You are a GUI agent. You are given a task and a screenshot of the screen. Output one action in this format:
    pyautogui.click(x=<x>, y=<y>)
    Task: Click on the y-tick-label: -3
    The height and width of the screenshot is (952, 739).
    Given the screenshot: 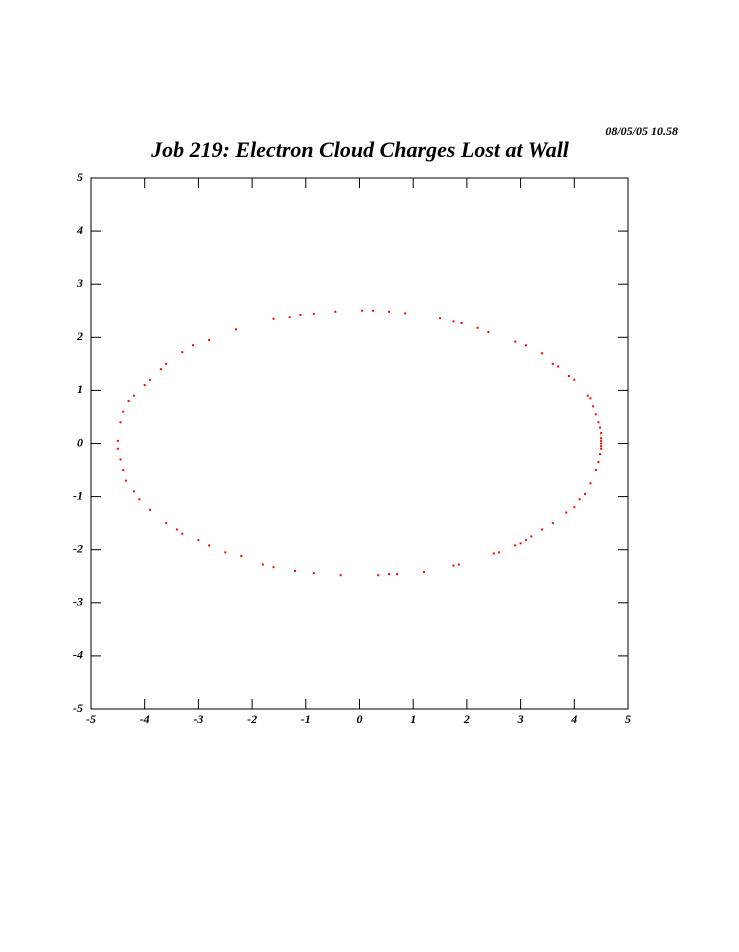 What is the action you would take?
    pyautogui.click(x=78, y=602)
    